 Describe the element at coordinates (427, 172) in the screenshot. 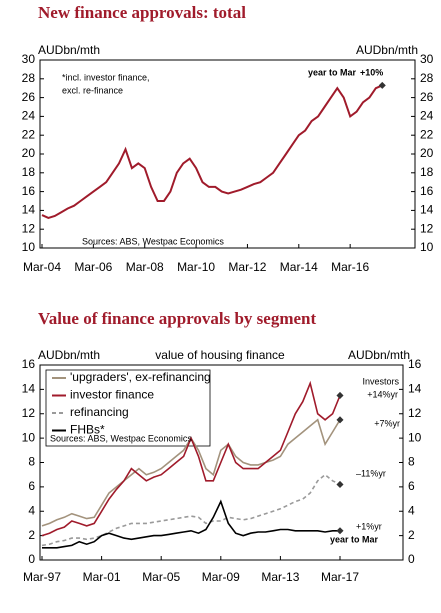

I see `y2-tick-label: 18` at that location.